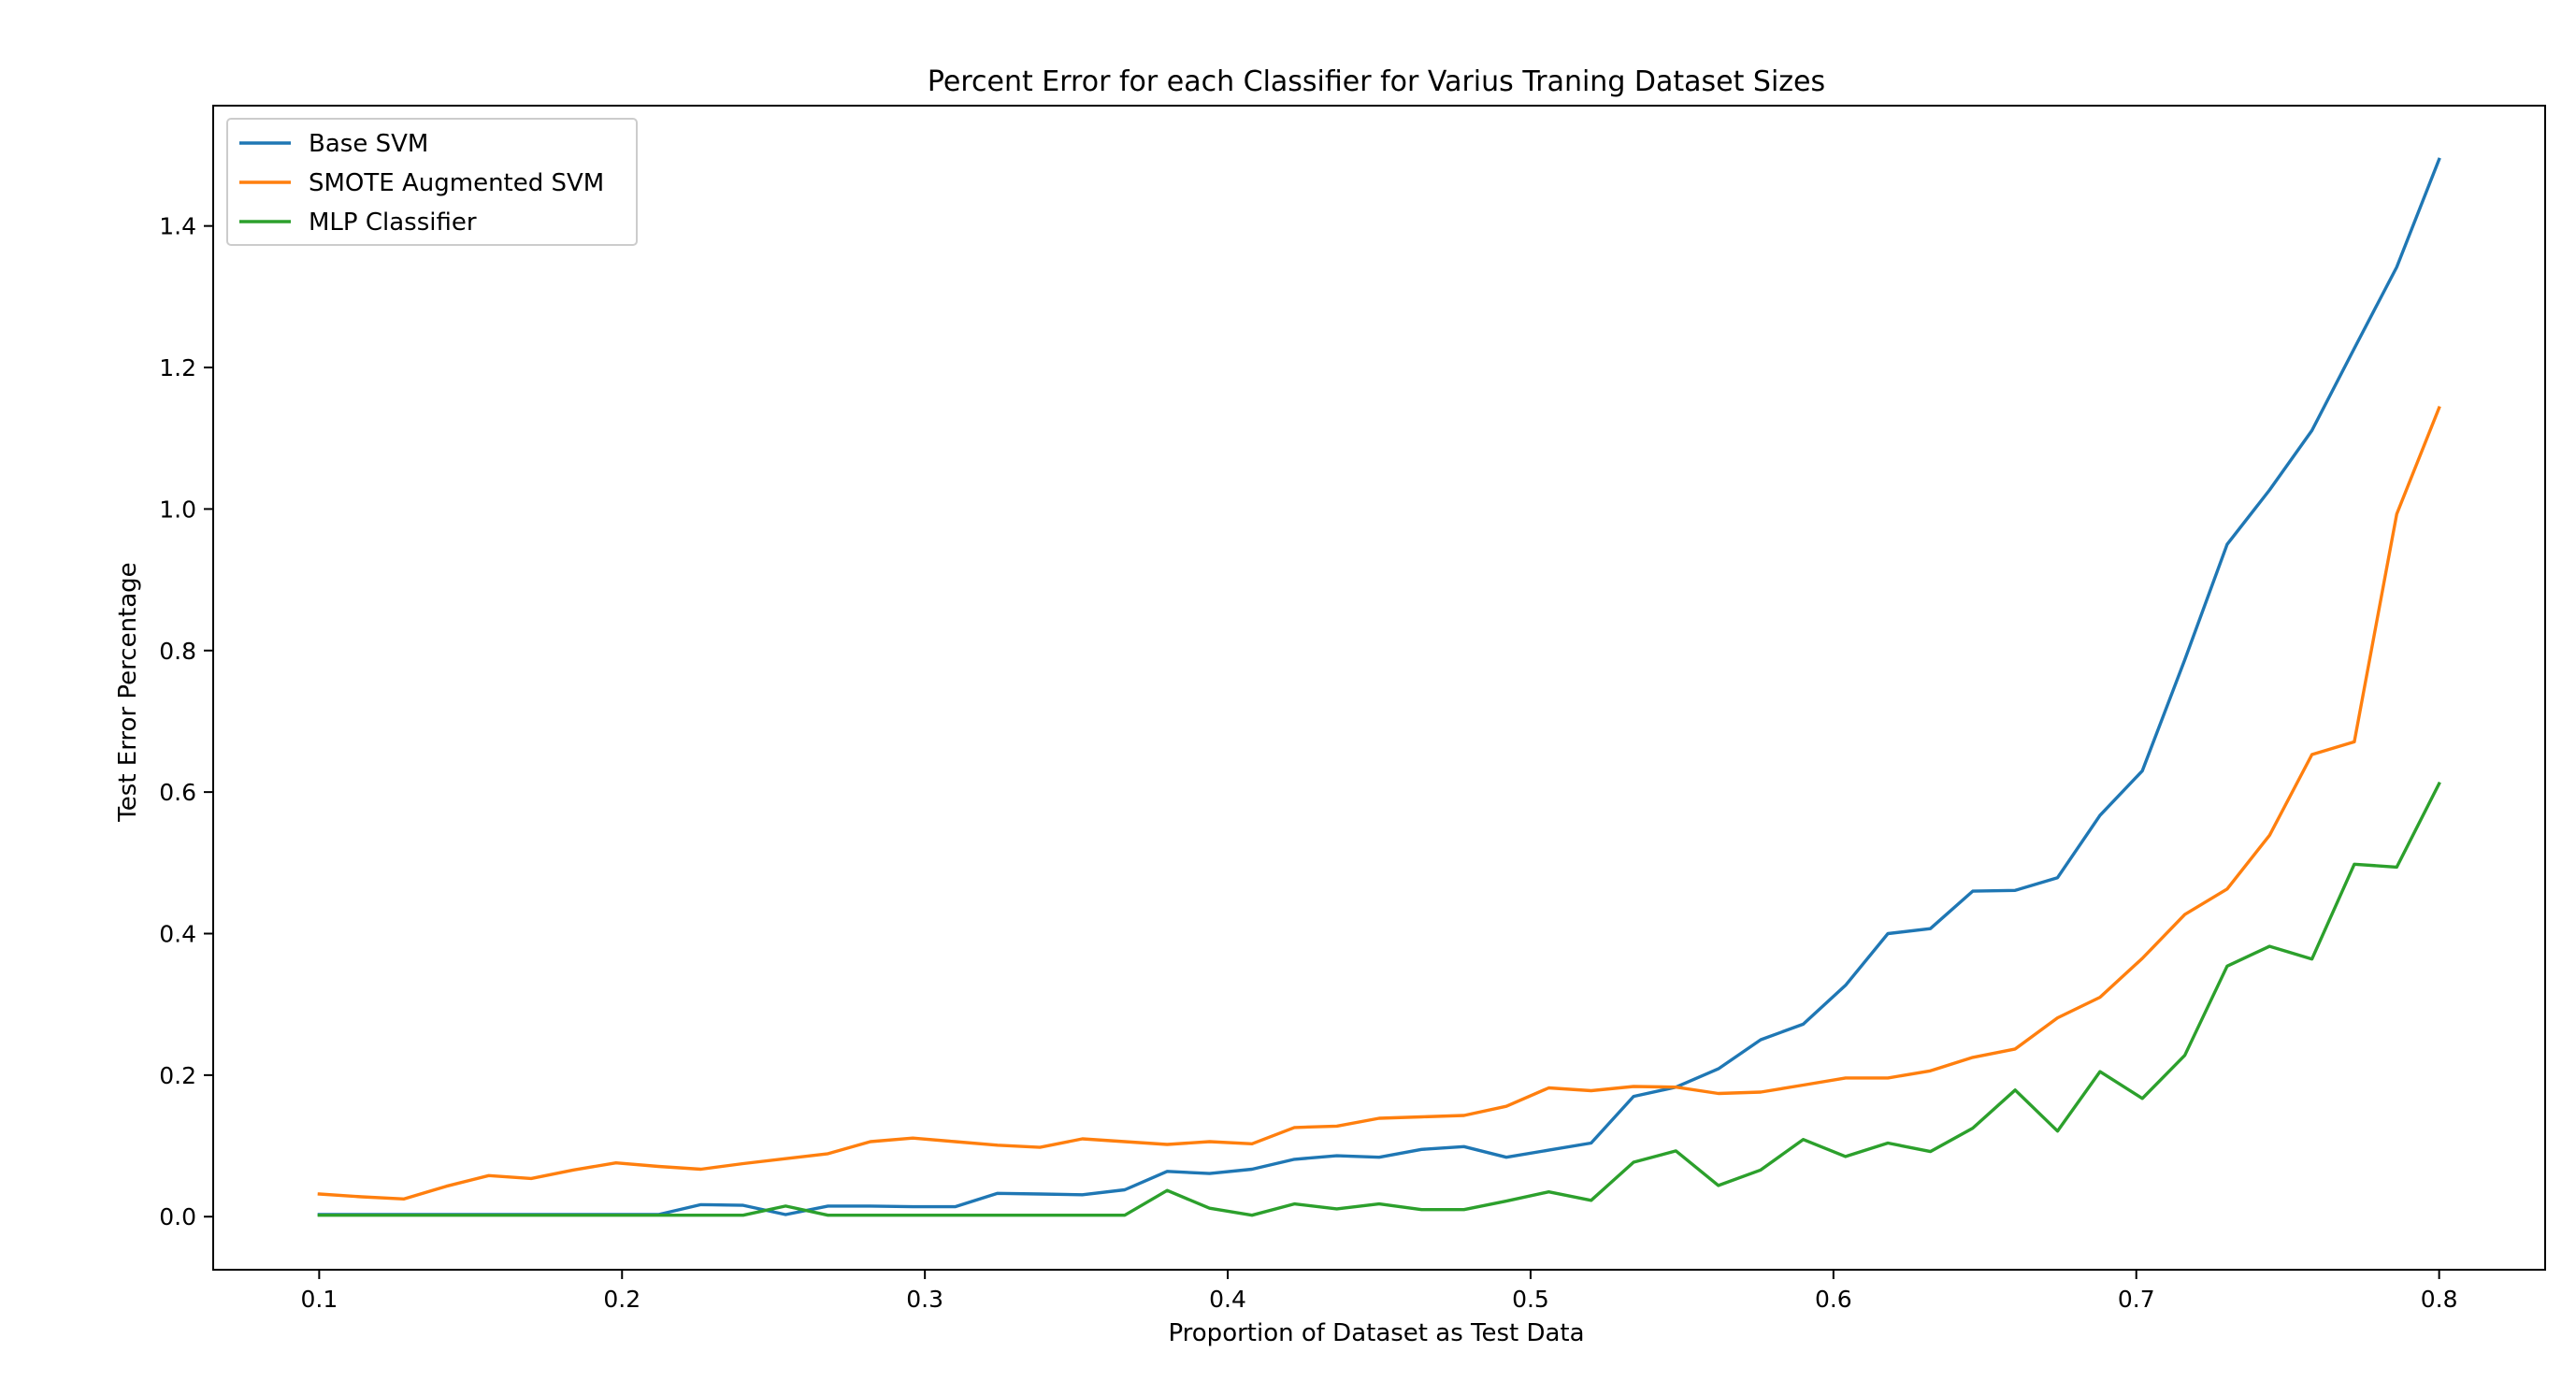 This screenshot has height=1381, width=2576. I want to click on legend-box, so click(432, 182).